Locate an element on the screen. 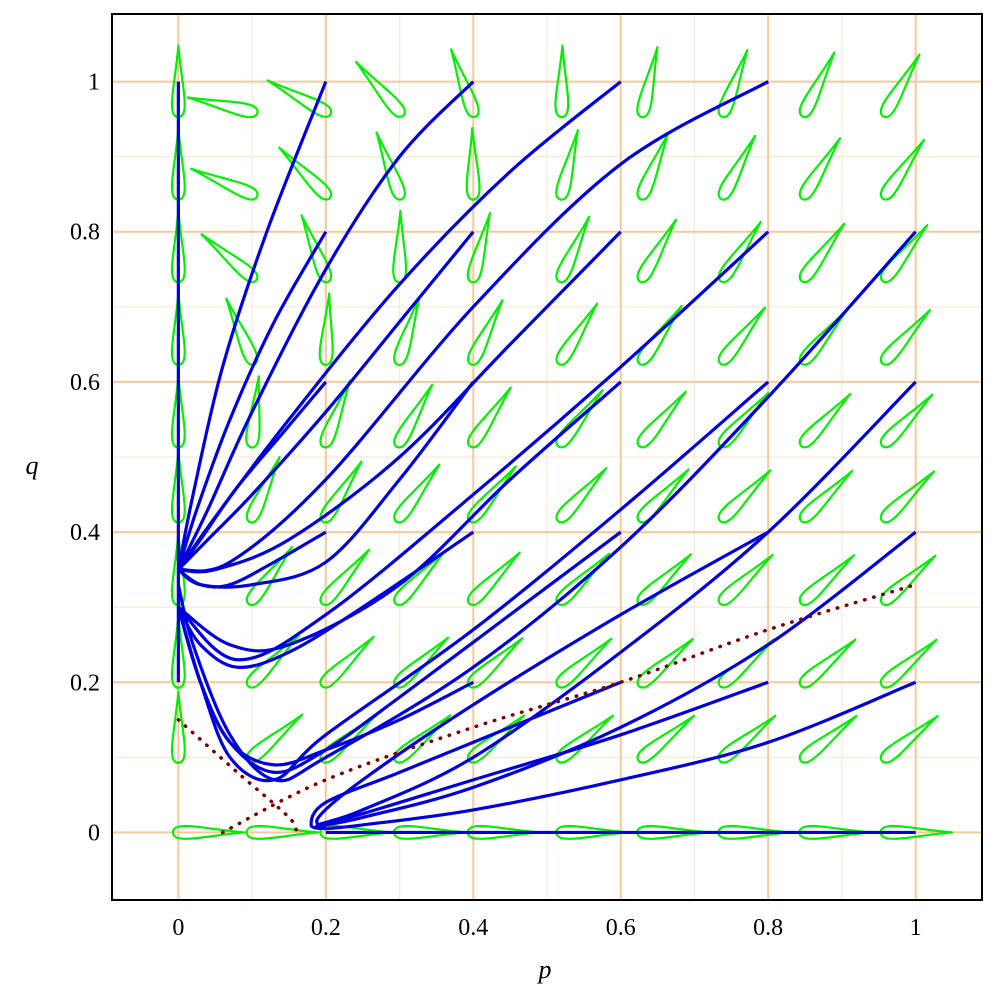 The height and width of the screenshot is (997, 997). y-tick-label: 0.4 is located at coordinates (85, 533).